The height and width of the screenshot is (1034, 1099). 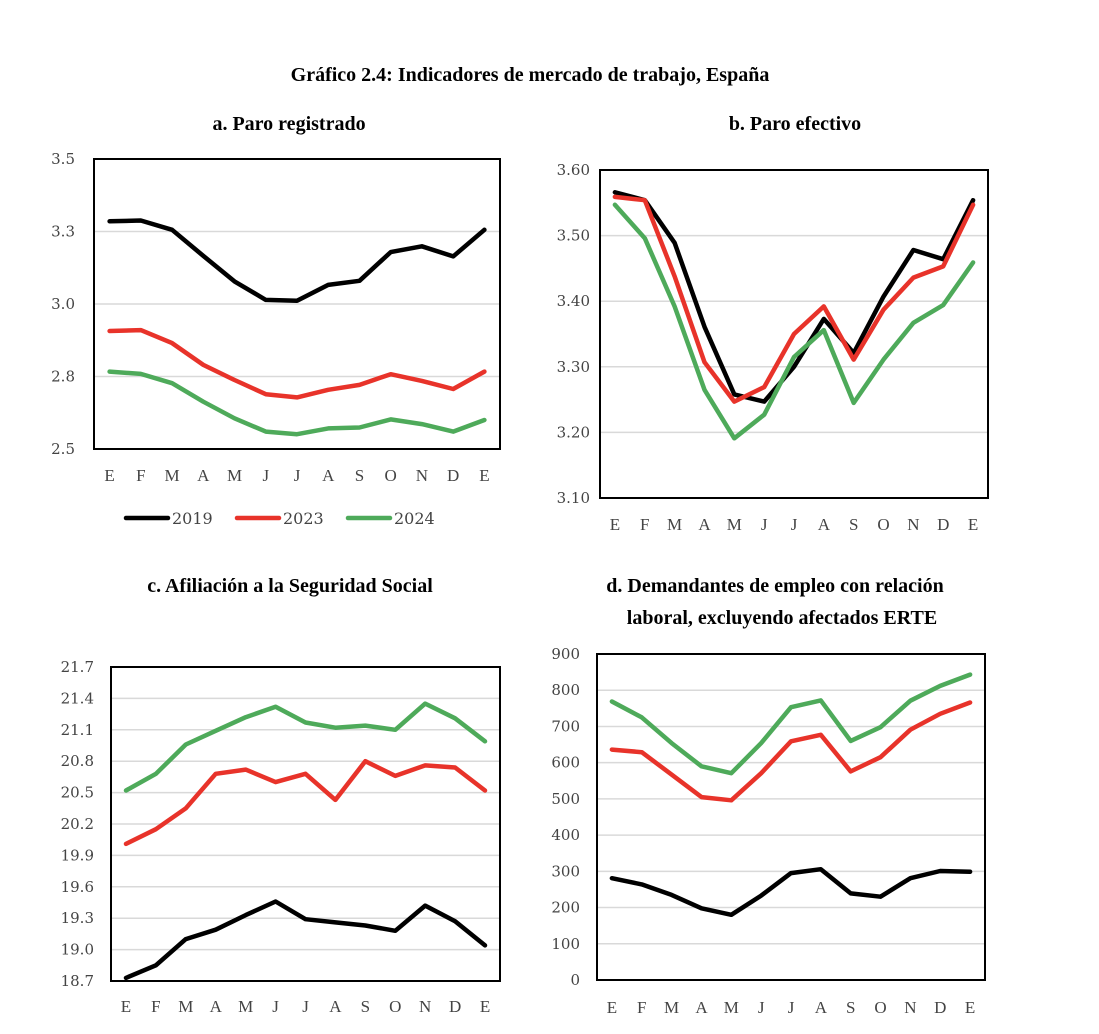 What do you see at coordinates (565, 763) in the screenshot?
I see `y-tick-label: 600` at bounding box center [565, 763].